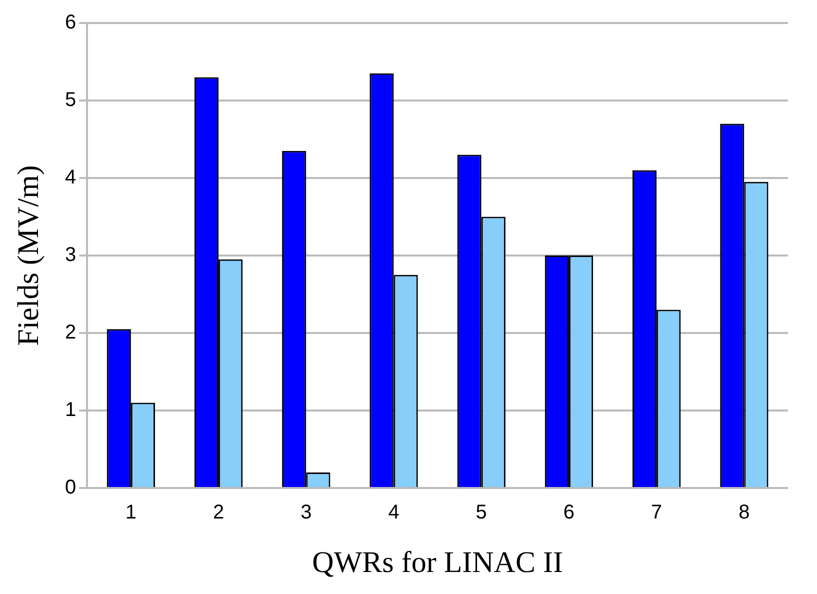 Image resolution: width=817 pixels, height=594 pixels. I want to click on x-tick-label: 2, so click(218, 513).